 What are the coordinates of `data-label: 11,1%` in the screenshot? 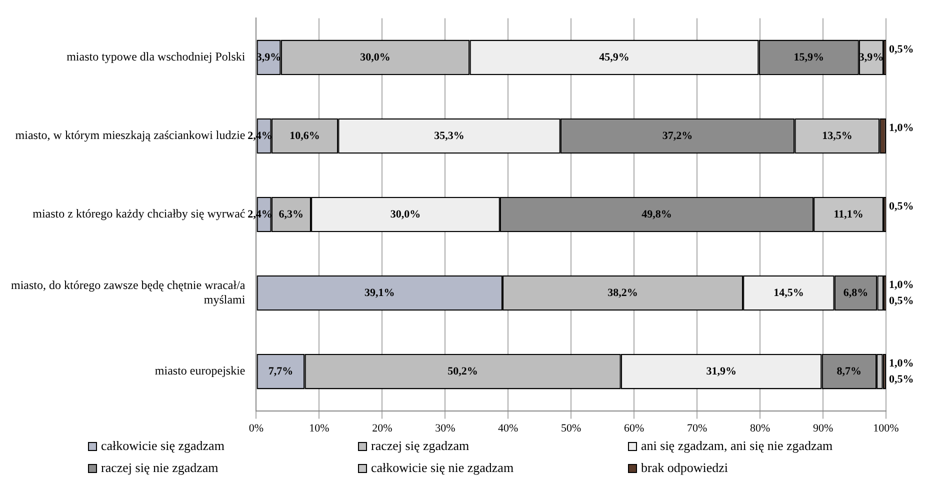 It's located at (849, 214).